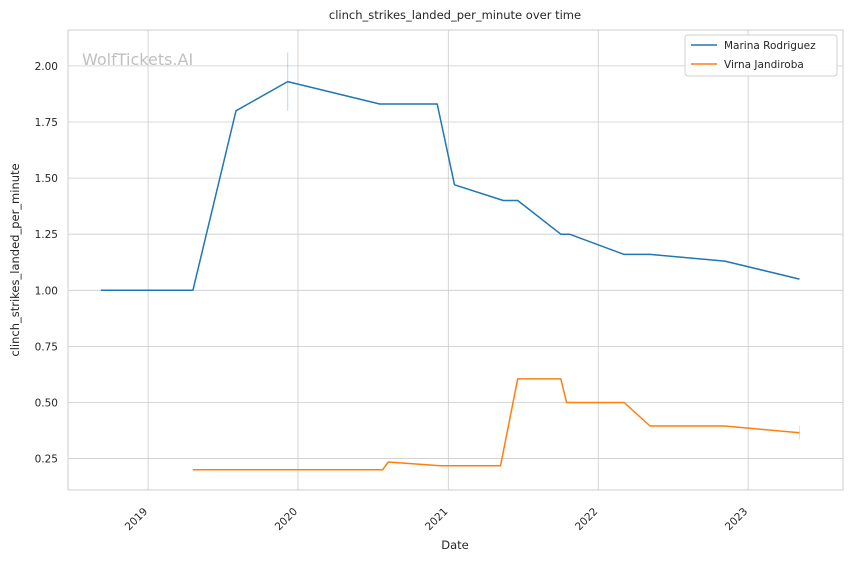  I want to click on y-tick-label: 2.00, so click(46, 67).